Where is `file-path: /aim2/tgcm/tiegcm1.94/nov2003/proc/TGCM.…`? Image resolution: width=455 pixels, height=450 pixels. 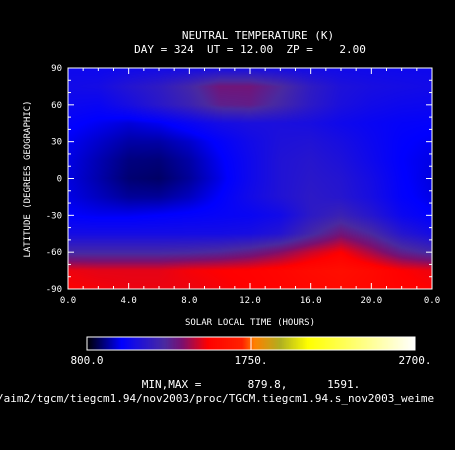 file-path: /aim2/tgcm/tiegcm1.94/nov2003/proc/TGCM.… is located at coordinates (217, 398).